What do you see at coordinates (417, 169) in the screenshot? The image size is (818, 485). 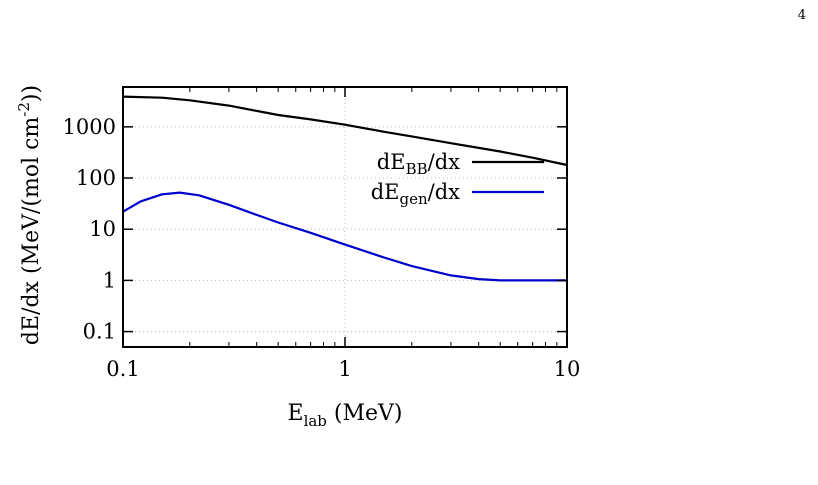 I see `legend-label-sub: BB` at bounding box center [417, 169].